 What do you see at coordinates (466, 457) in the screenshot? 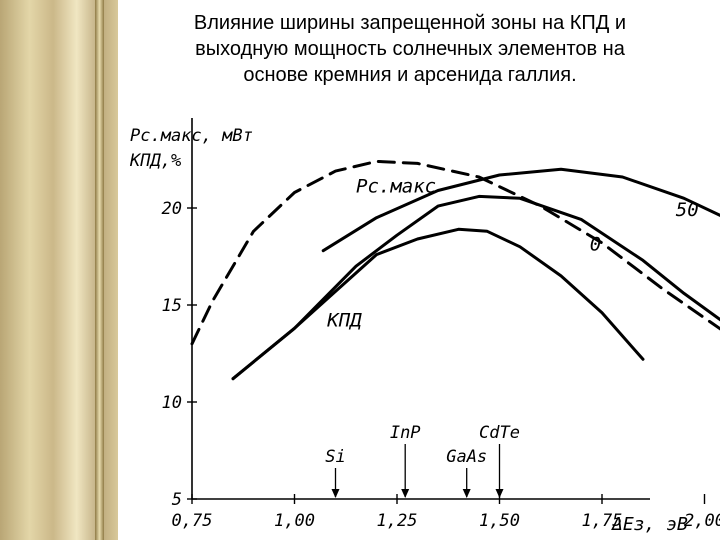
I see `material-label-gaas: GaAs` at bounding box center [466, 457].